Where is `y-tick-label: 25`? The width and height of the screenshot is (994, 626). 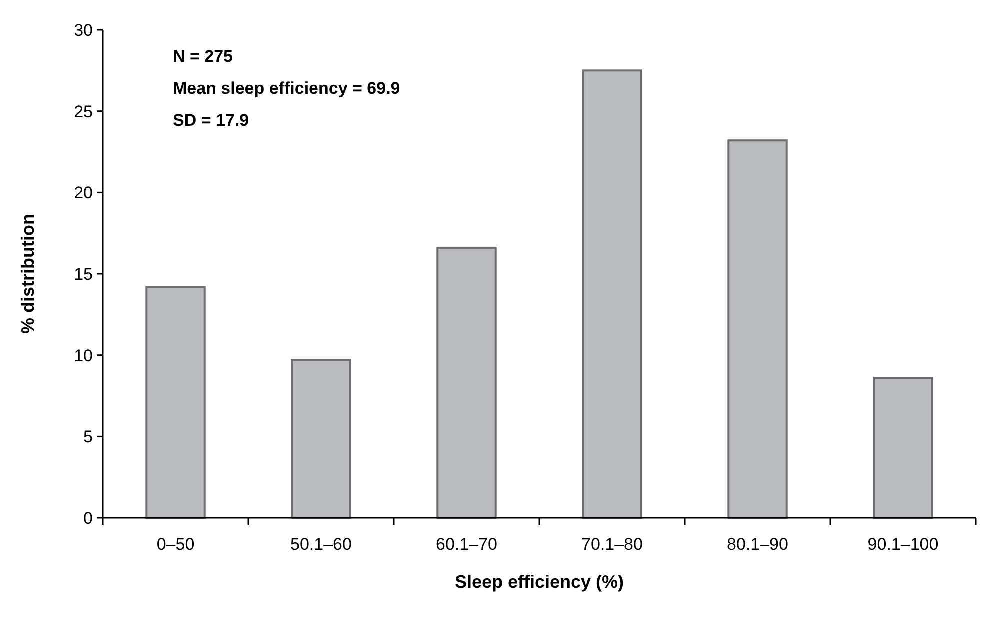
y-tick-label: 25 is located at coordinates (83, 112).